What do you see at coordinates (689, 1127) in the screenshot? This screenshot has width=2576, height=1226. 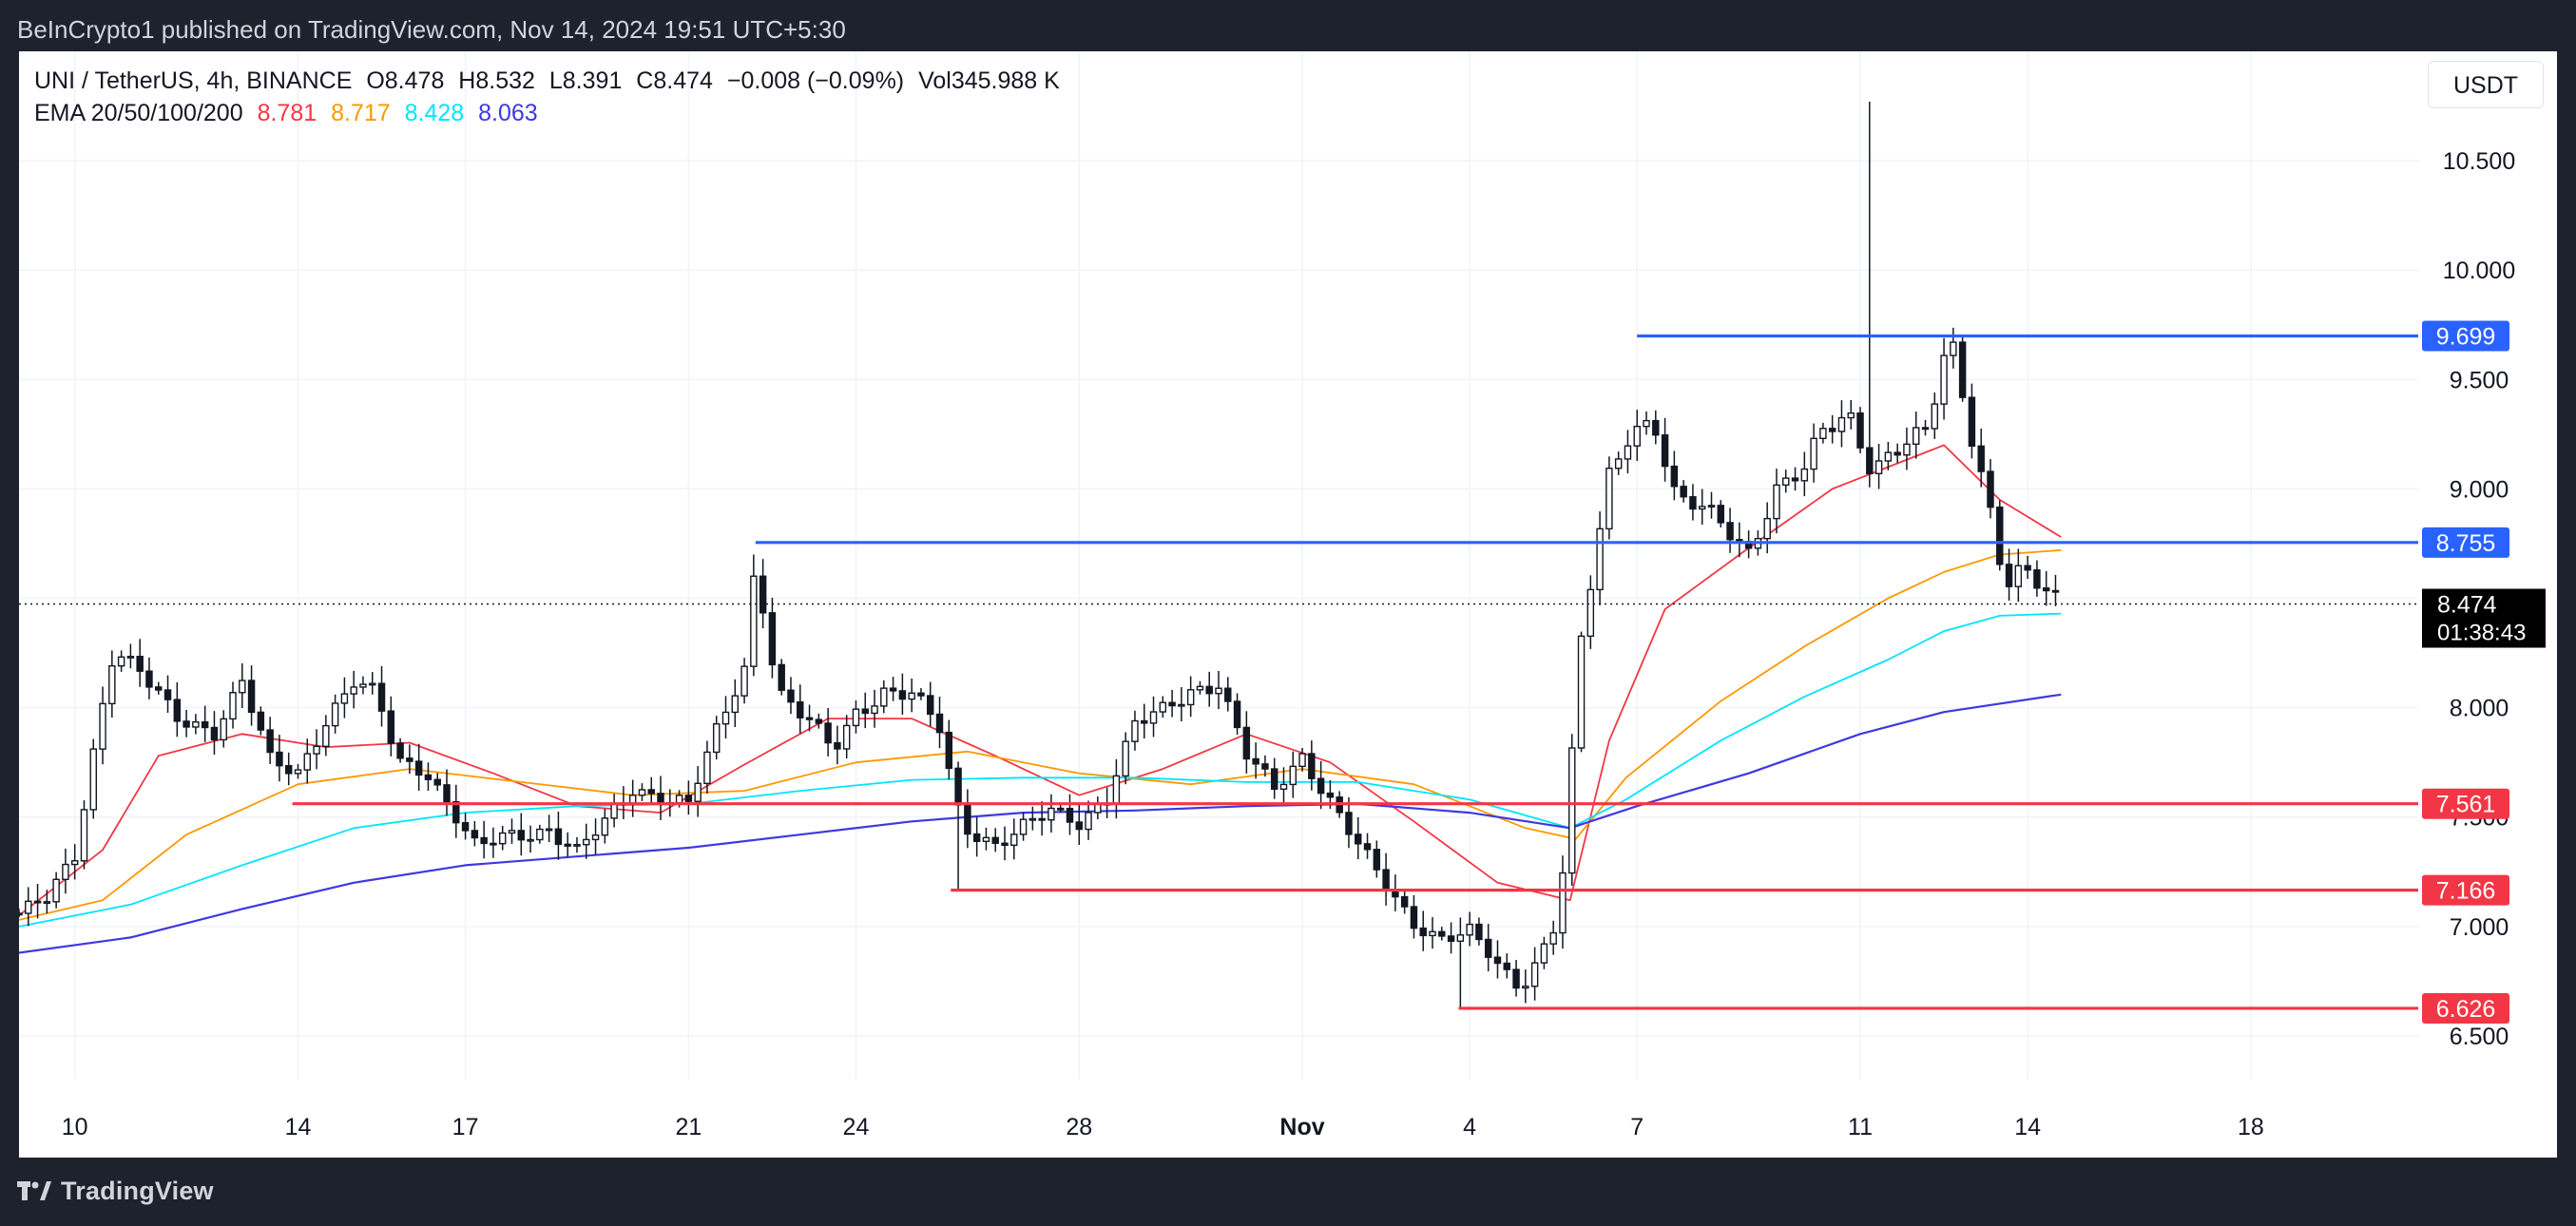 I see `x-tick-label: 21` at bounding box center [689, 1127].